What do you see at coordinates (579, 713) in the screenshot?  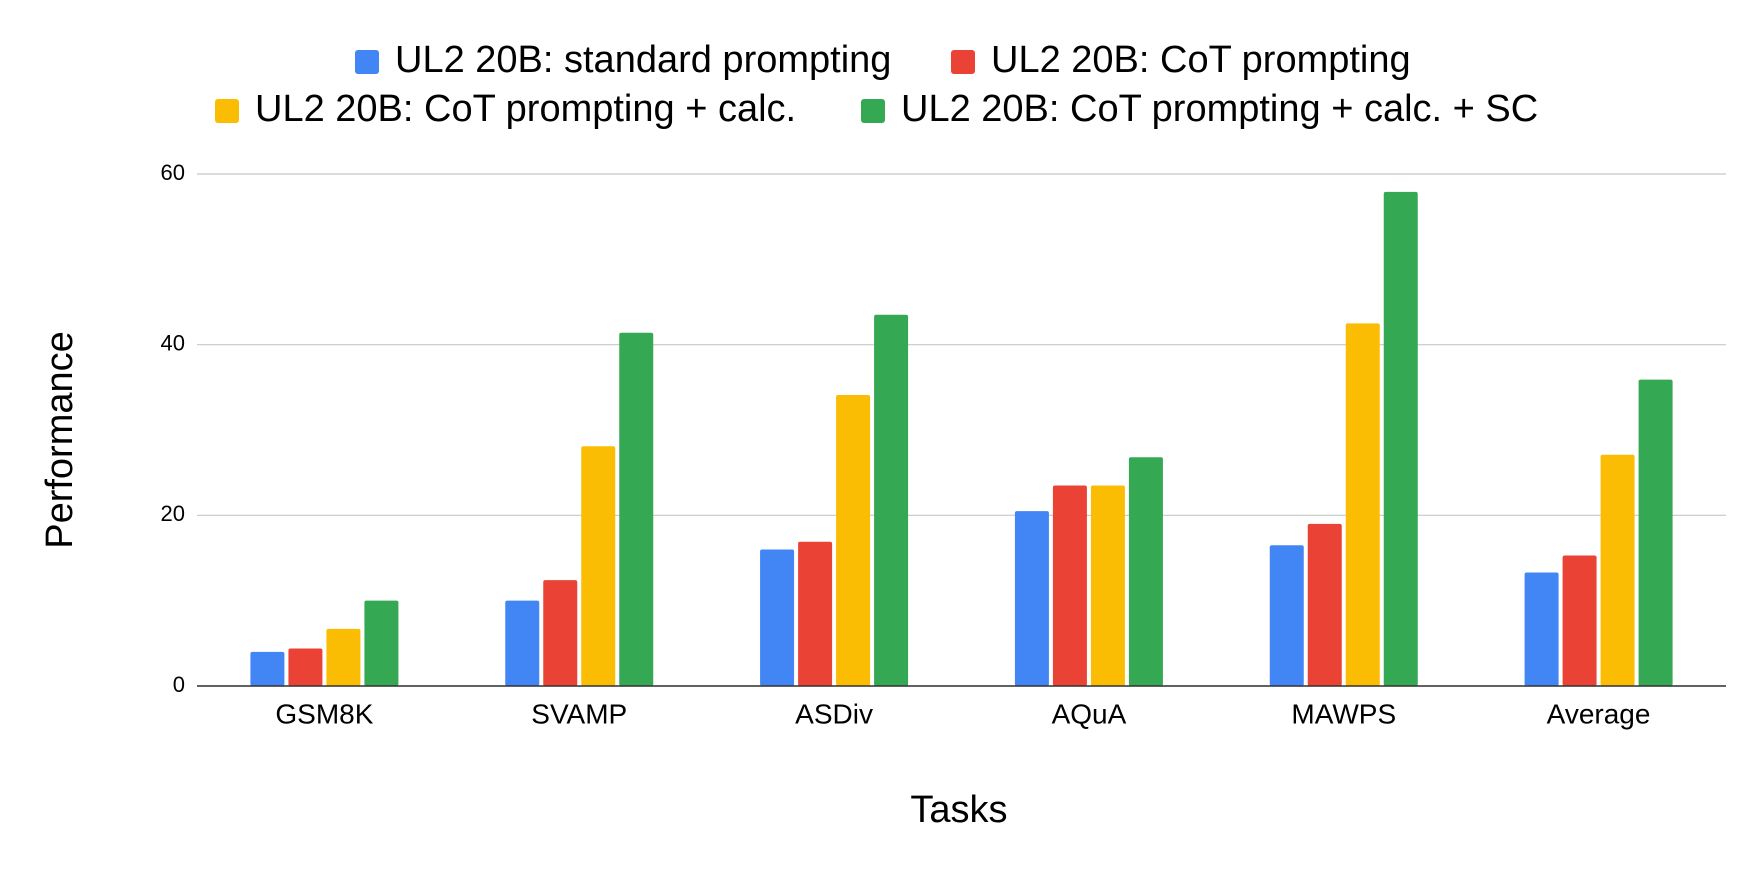 I see `x-tick-label: SVAMP` at bounding box center [579, 713].